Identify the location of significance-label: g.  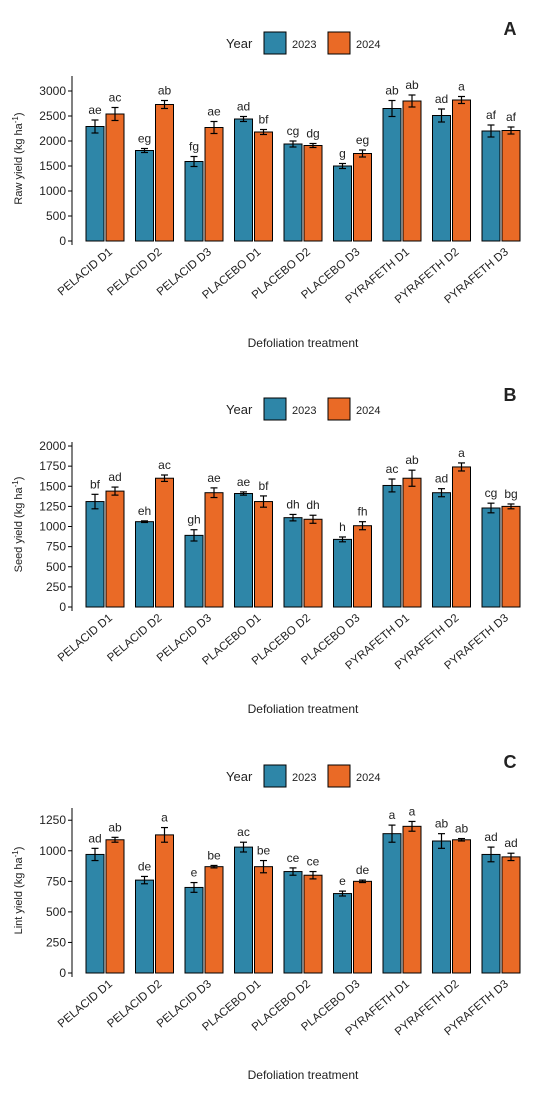
(342, 154).